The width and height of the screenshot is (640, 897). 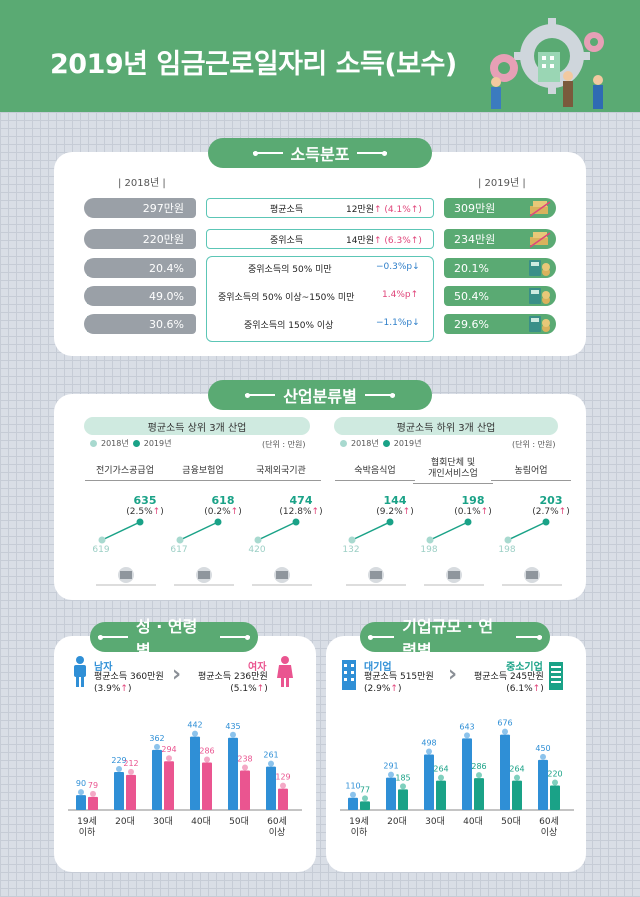 What do you see at coordinates (384, 208) in the screenshot?
I see `income-row-change: 12만원↑ (4.1%↑)` at bounding box center [384, 208].